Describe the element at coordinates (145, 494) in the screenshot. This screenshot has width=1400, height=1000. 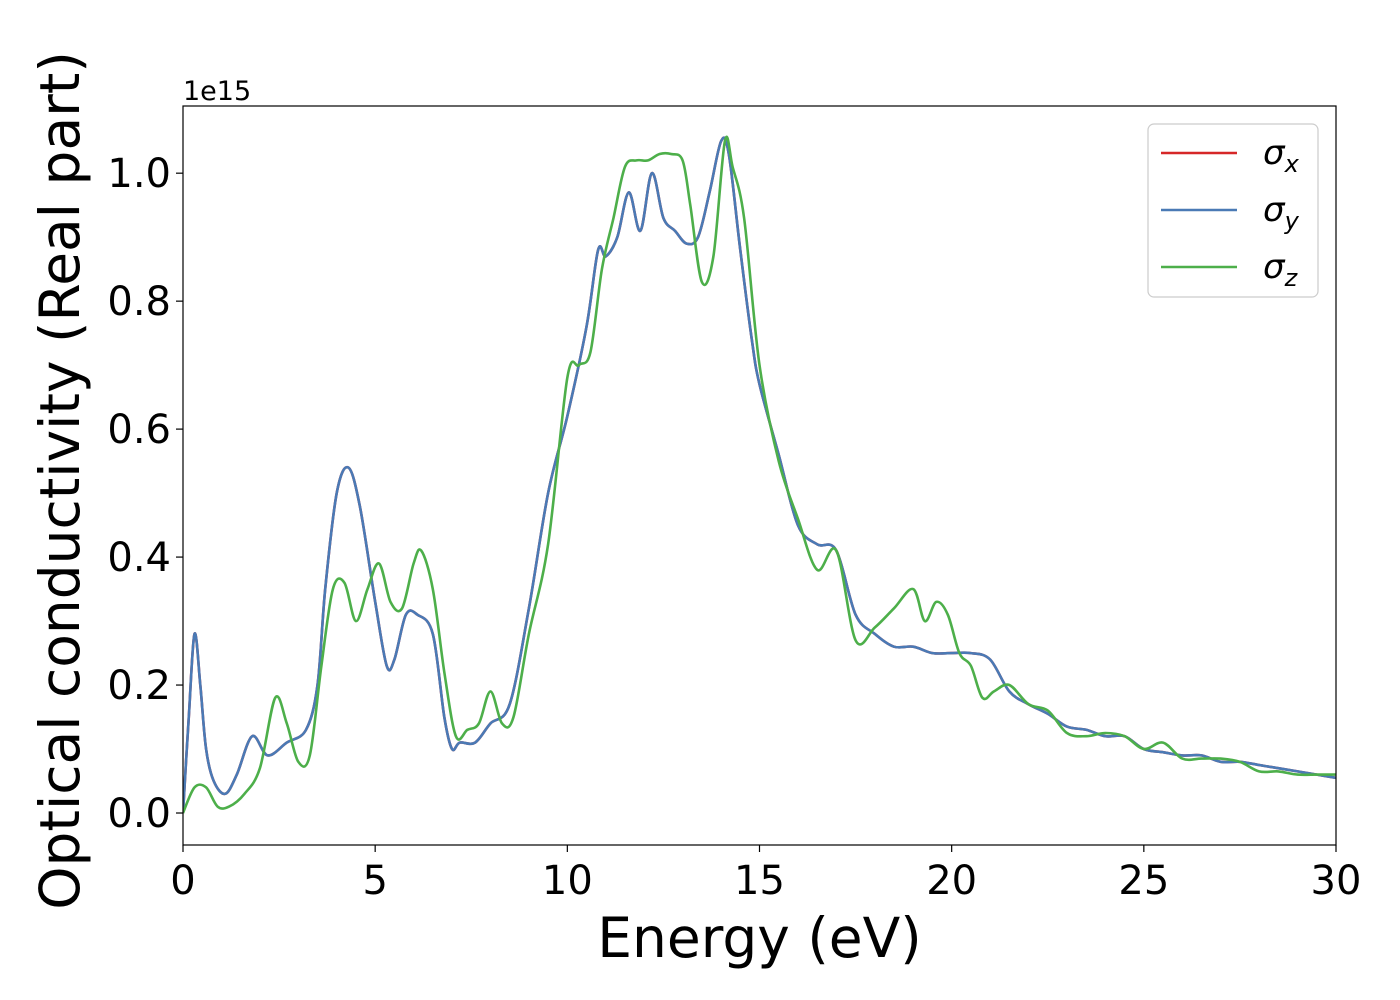
I see `y-axis: 0.0 0.2 0.4 0.6 0.8 1.0` at that location.